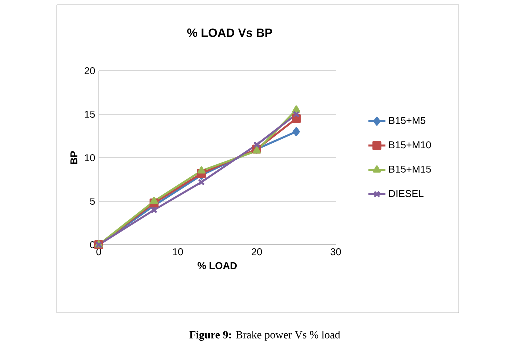  Describe the element at coordinates (410, 169) in the screenshot. I see `legend-label: B15+M15` at that location.